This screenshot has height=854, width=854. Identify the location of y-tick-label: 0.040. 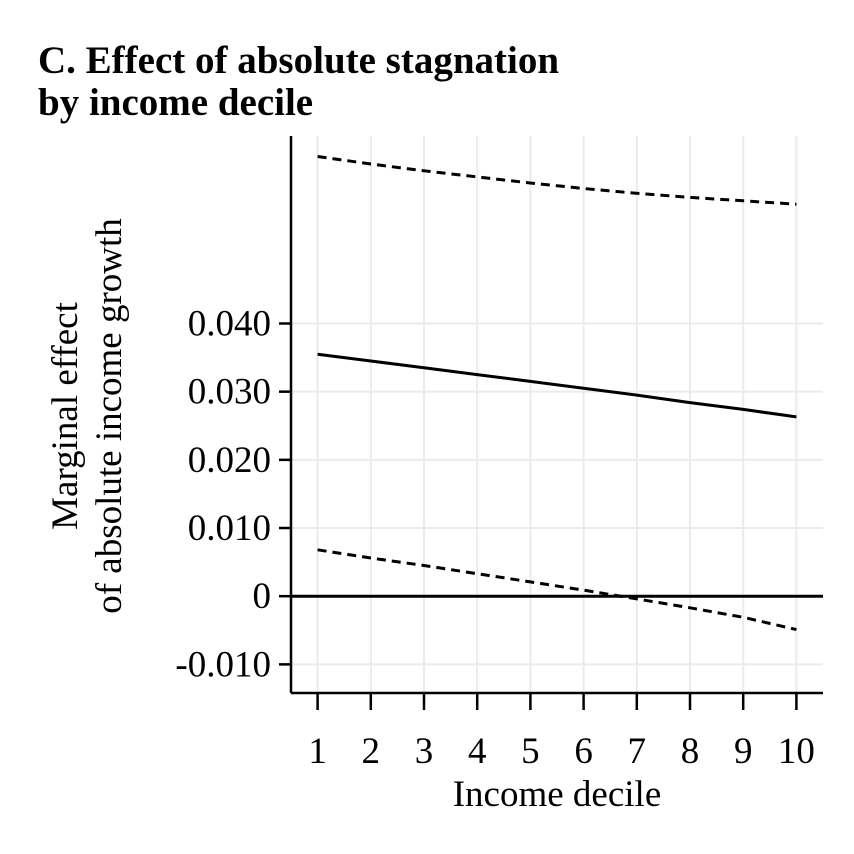
(229, 323).